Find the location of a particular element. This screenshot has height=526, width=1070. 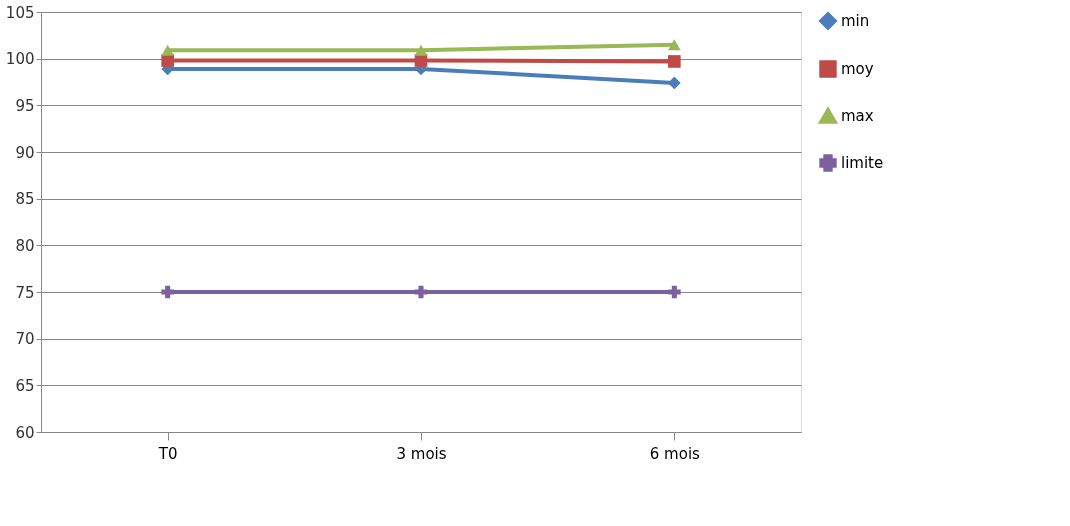

x-tick-label: 3 mois is located at coordinates (421, 453).